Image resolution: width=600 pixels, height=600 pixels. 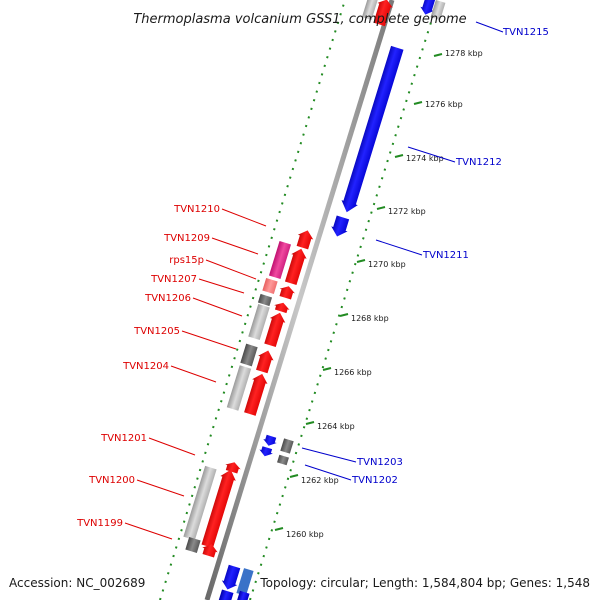 I want to click on gene-blue-top, so click(x=428, y=7).